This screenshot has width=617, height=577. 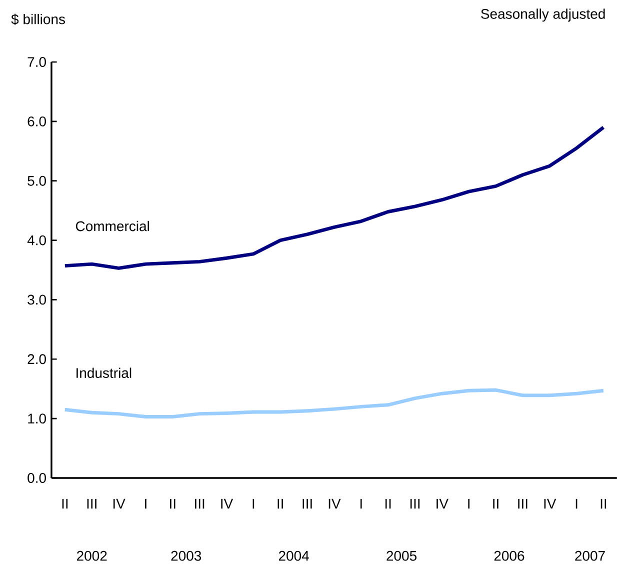 I want to click on y-tick-label: 1.0, so click(x=37, y=419).